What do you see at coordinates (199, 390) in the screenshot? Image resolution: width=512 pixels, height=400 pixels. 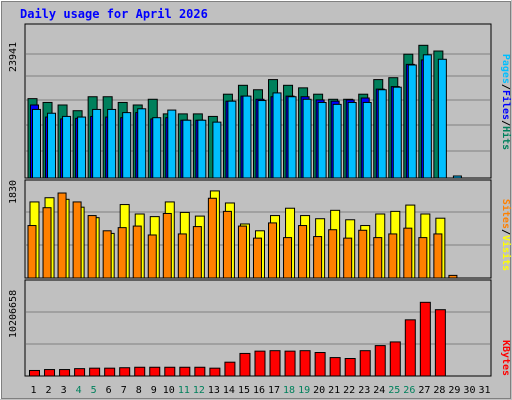 I see `x-tick-label-day-12: 12` at bounding box center [199, 390].